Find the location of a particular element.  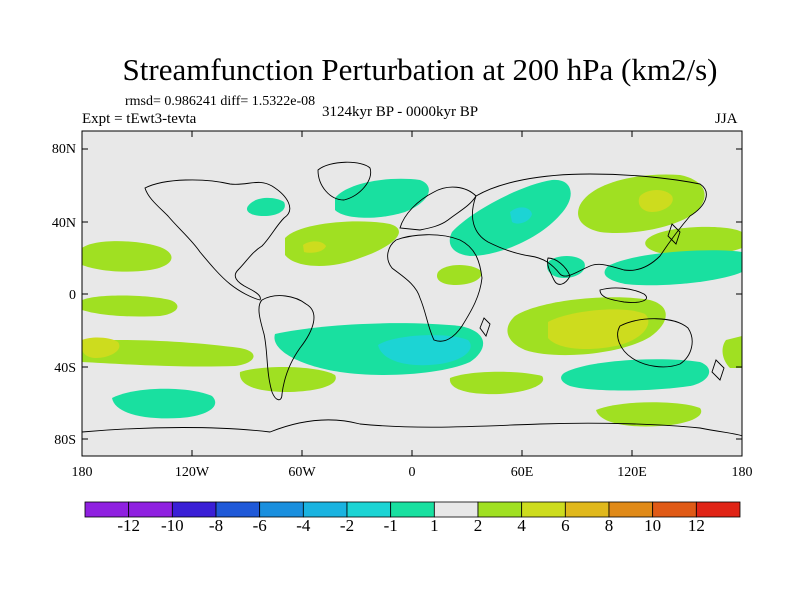

contour-negative-tropical-pac is located at coordinates (673, 268).